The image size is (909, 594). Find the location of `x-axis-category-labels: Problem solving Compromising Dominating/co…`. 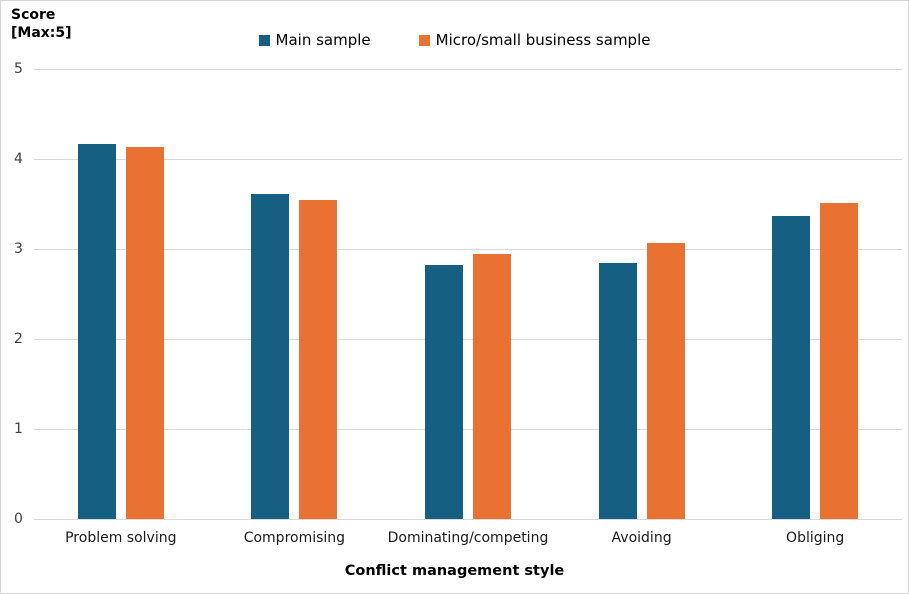

x-axis-category-labels: Problem solving Compromising Dominating/co… is located at coordinates (468, 538).